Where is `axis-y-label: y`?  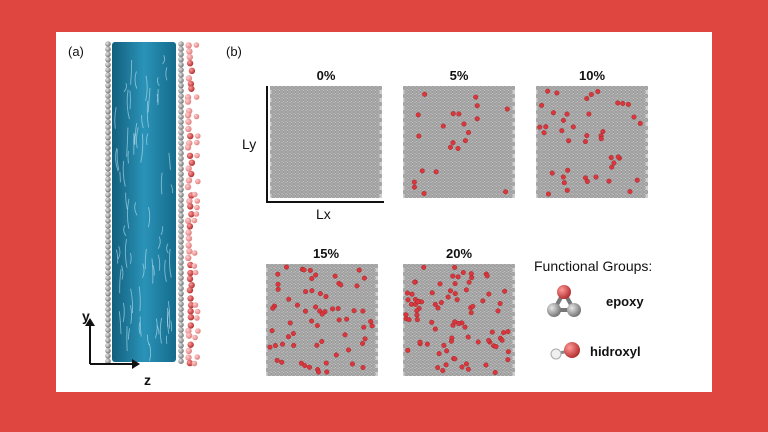 axis-y-label: y is located at coordinates (86, 316).